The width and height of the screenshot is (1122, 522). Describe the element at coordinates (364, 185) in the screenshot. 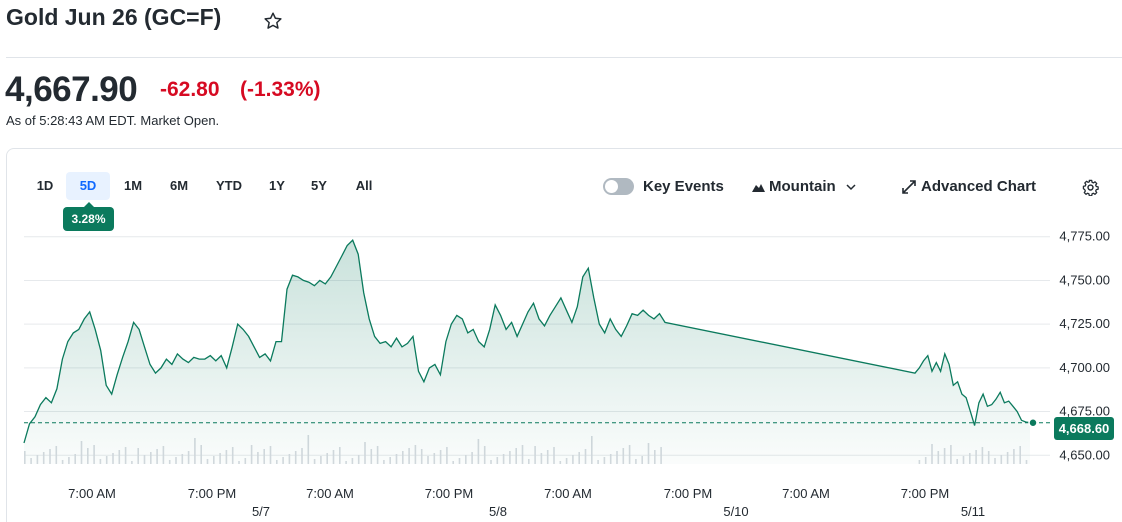

I see `range-all: All` at that location.